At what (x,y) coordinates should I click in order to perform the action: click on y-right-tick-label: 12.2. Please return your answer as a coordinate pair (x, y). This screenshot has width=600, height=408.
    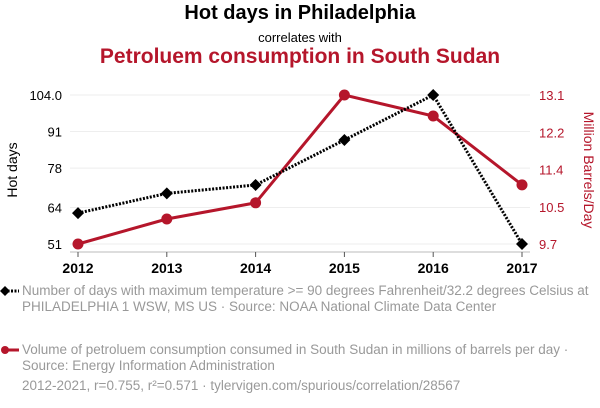
    Looking at the image, I should click on (551, 132).